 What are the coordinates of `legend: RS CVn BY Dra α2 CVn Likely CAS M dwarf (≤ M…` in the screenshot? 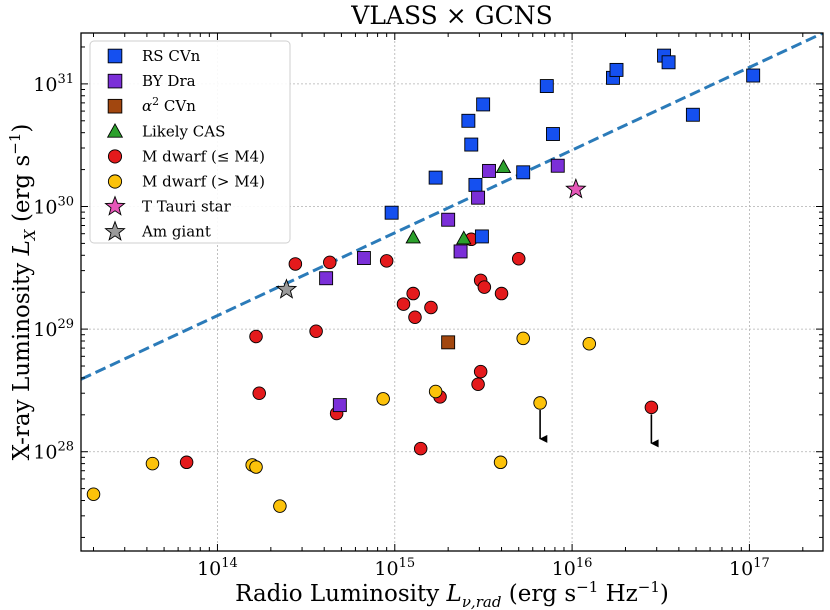 It's located at (190, 142).